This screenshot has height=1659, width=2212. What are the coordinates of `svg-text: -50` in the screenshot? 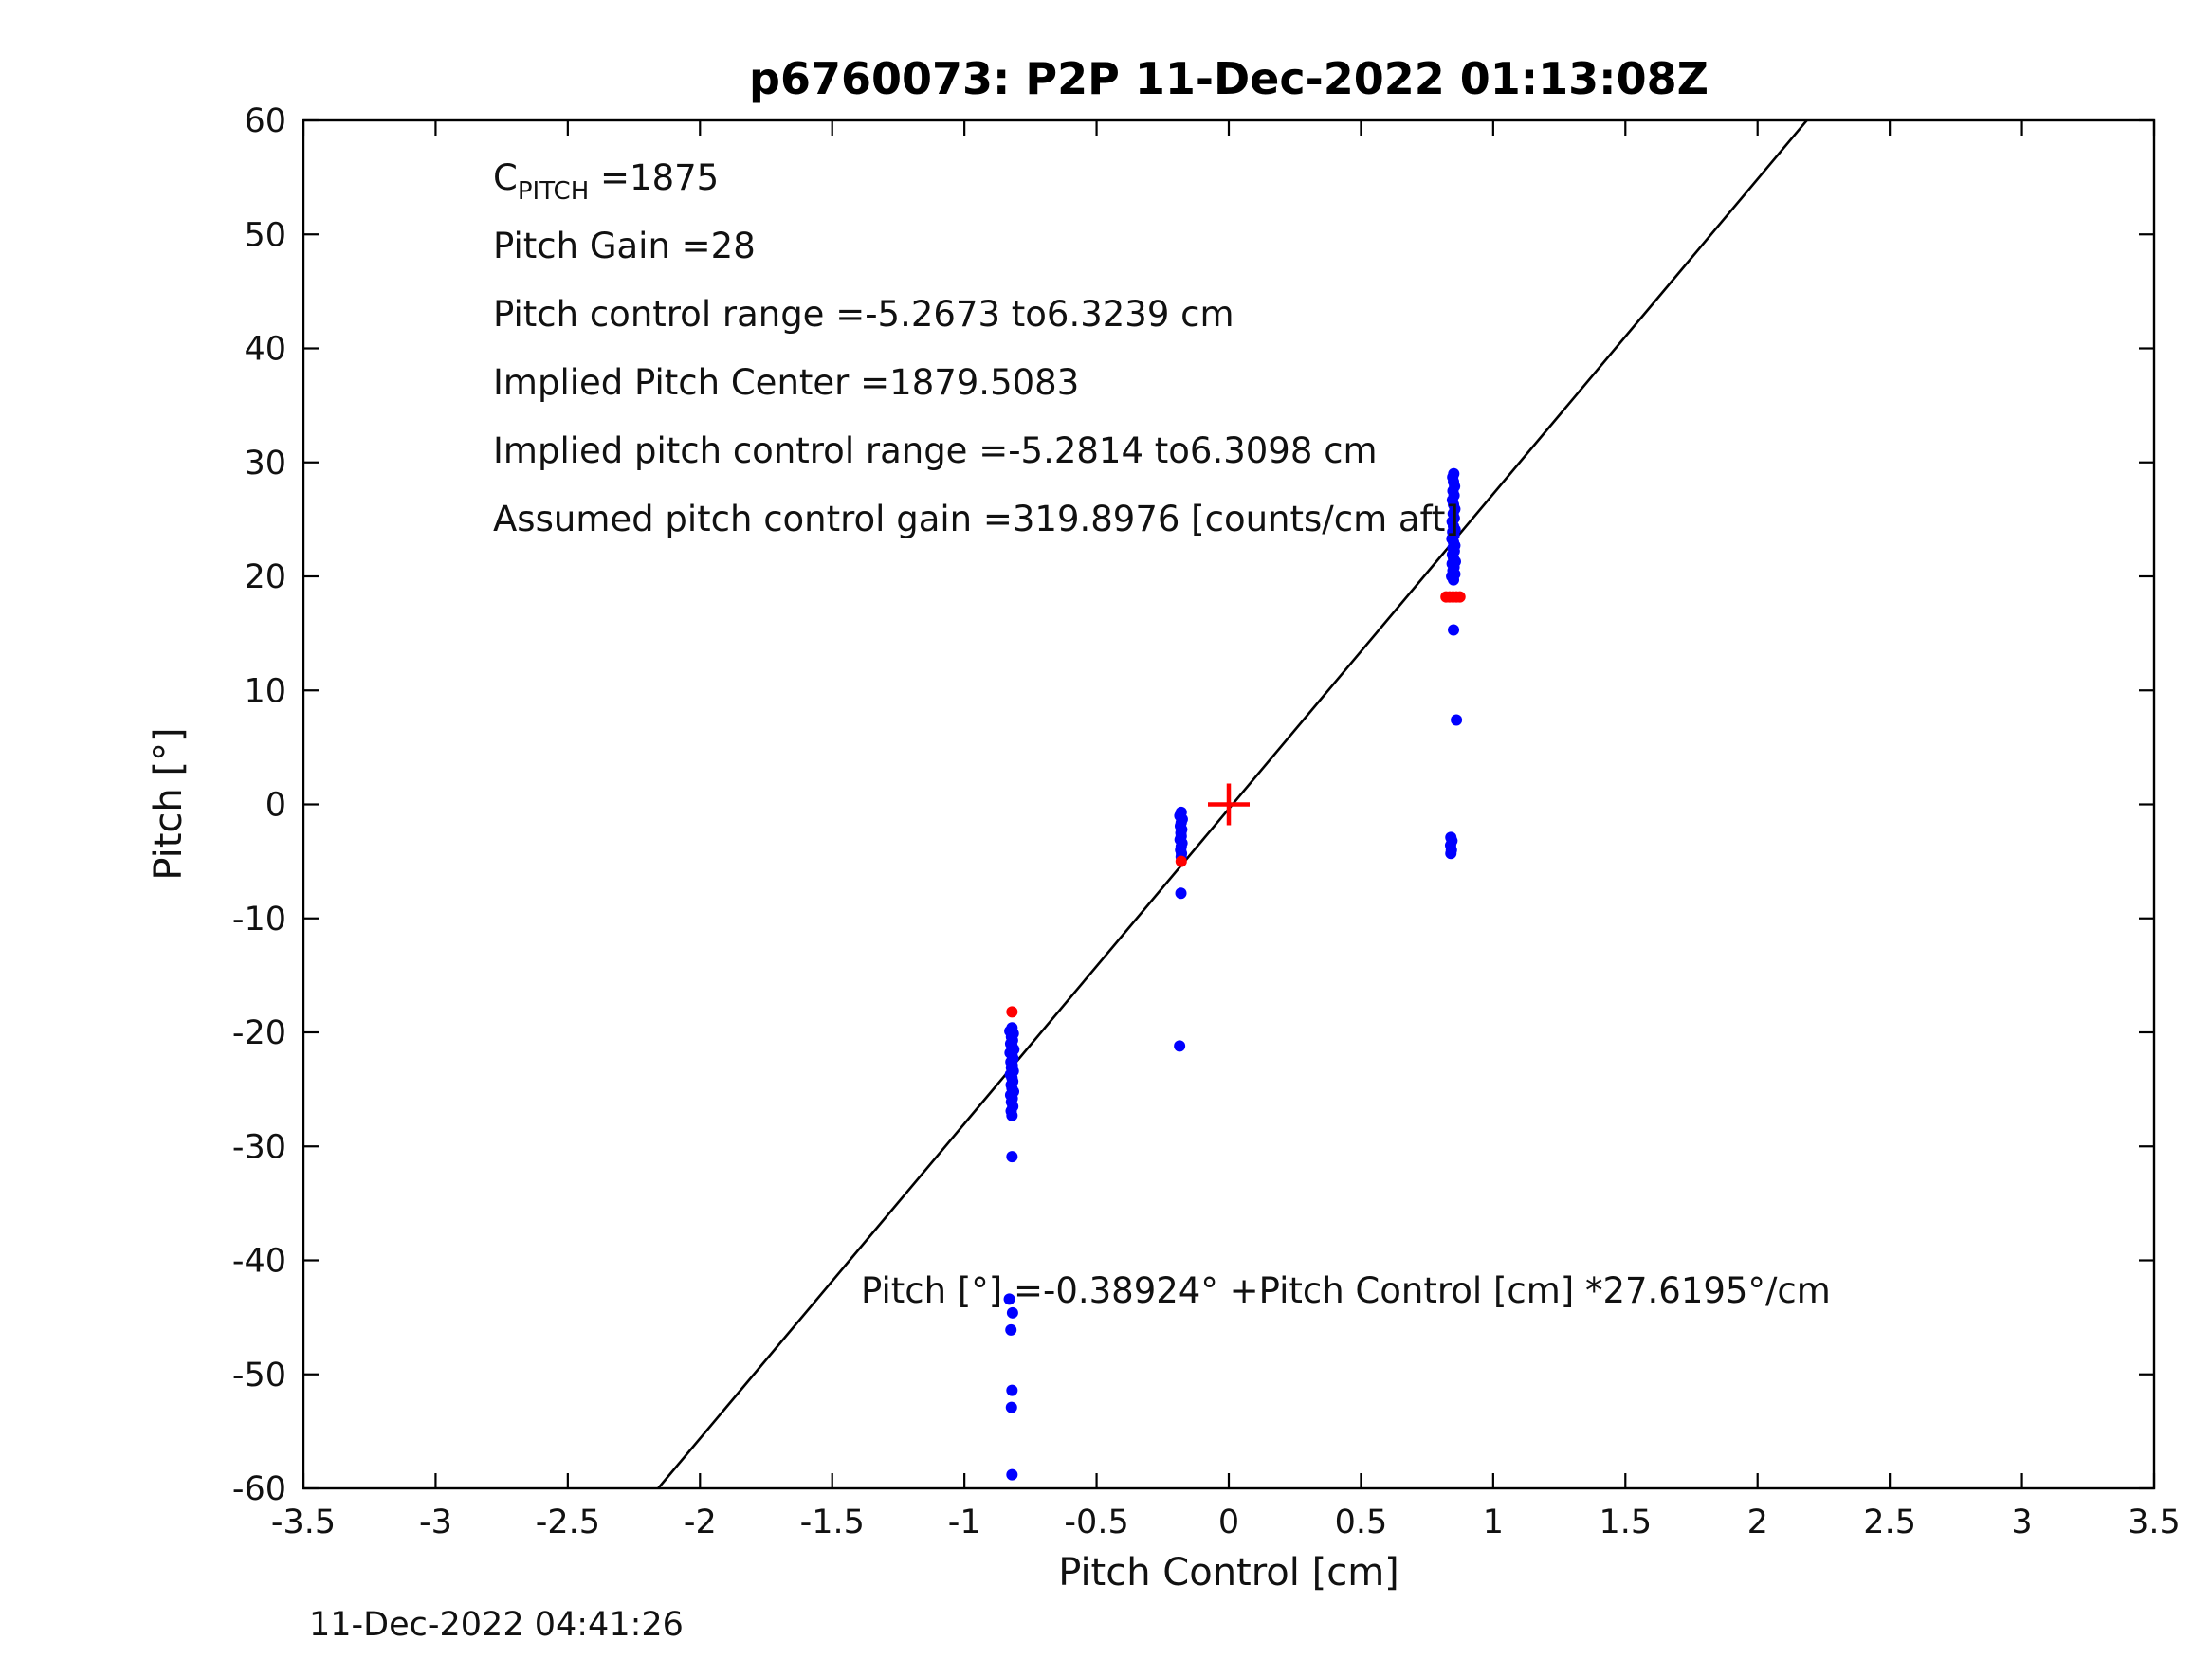 It's located at (259, 1376).